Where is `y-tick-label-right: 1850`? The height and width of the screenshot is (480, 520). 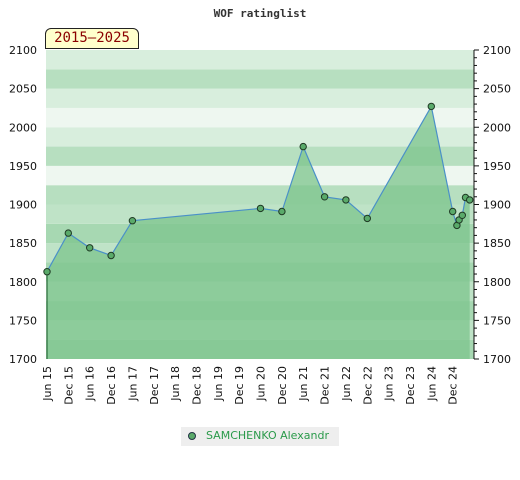
y-tick-label-right: 1850 is located at coordinates (497, 243).